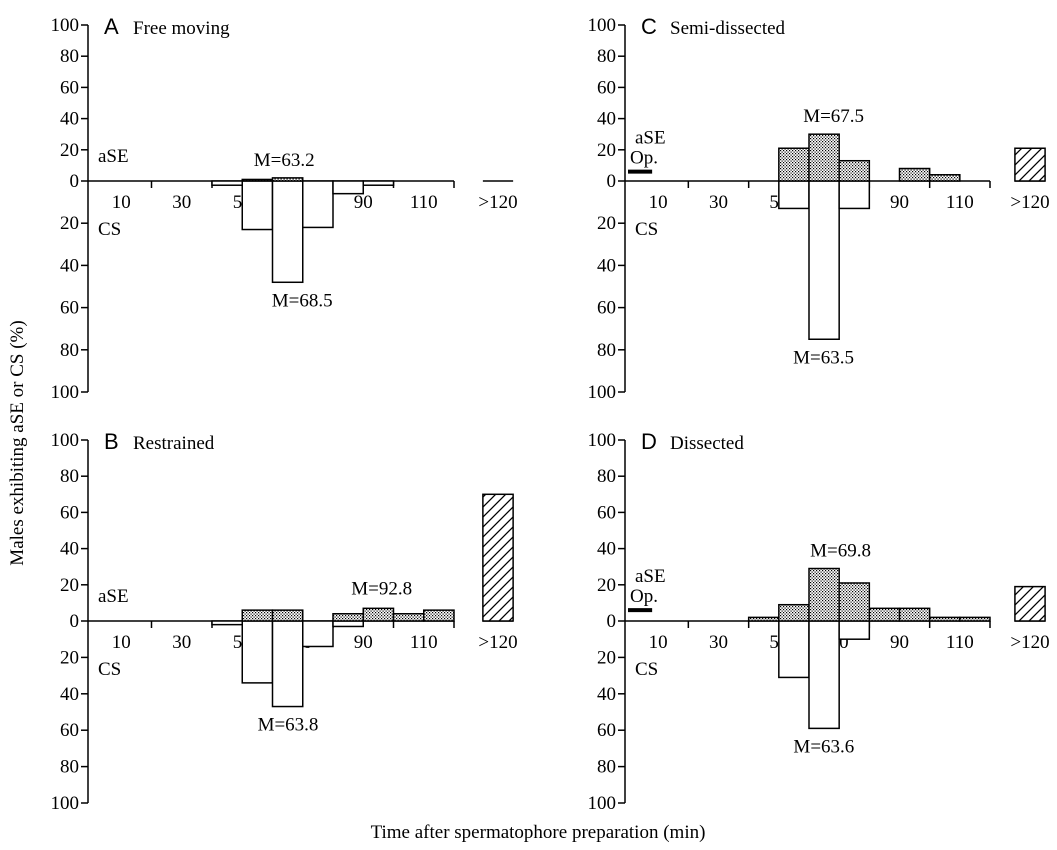 The height and width of the screenshot is (850, 1057). Describe the element at coordinates (17, 442) in the screenshot. I see `y-axis-title: Males exhibiting aSE or CS (%)` at that location.